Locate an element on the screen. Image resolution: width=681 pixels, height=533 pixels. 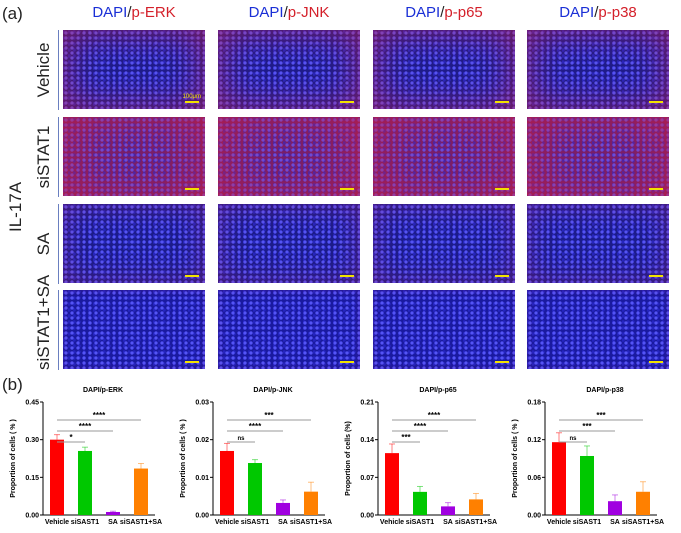
panel-b-label: (b) is located at coordinates (12, 384).